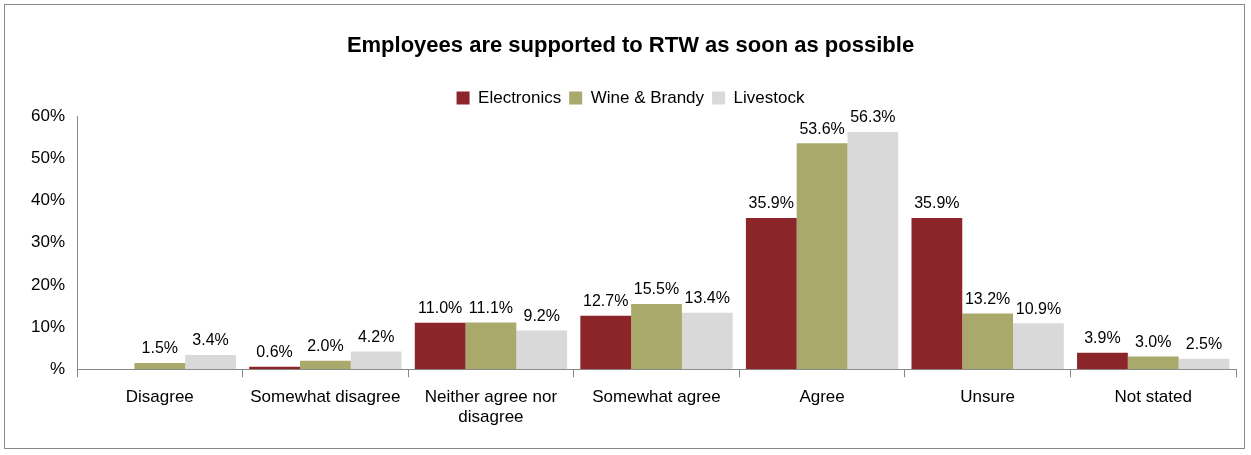 The height and width of the screenshot is (455, 1251). I want to click on y-tick-label: 10%, so click(48, 326).